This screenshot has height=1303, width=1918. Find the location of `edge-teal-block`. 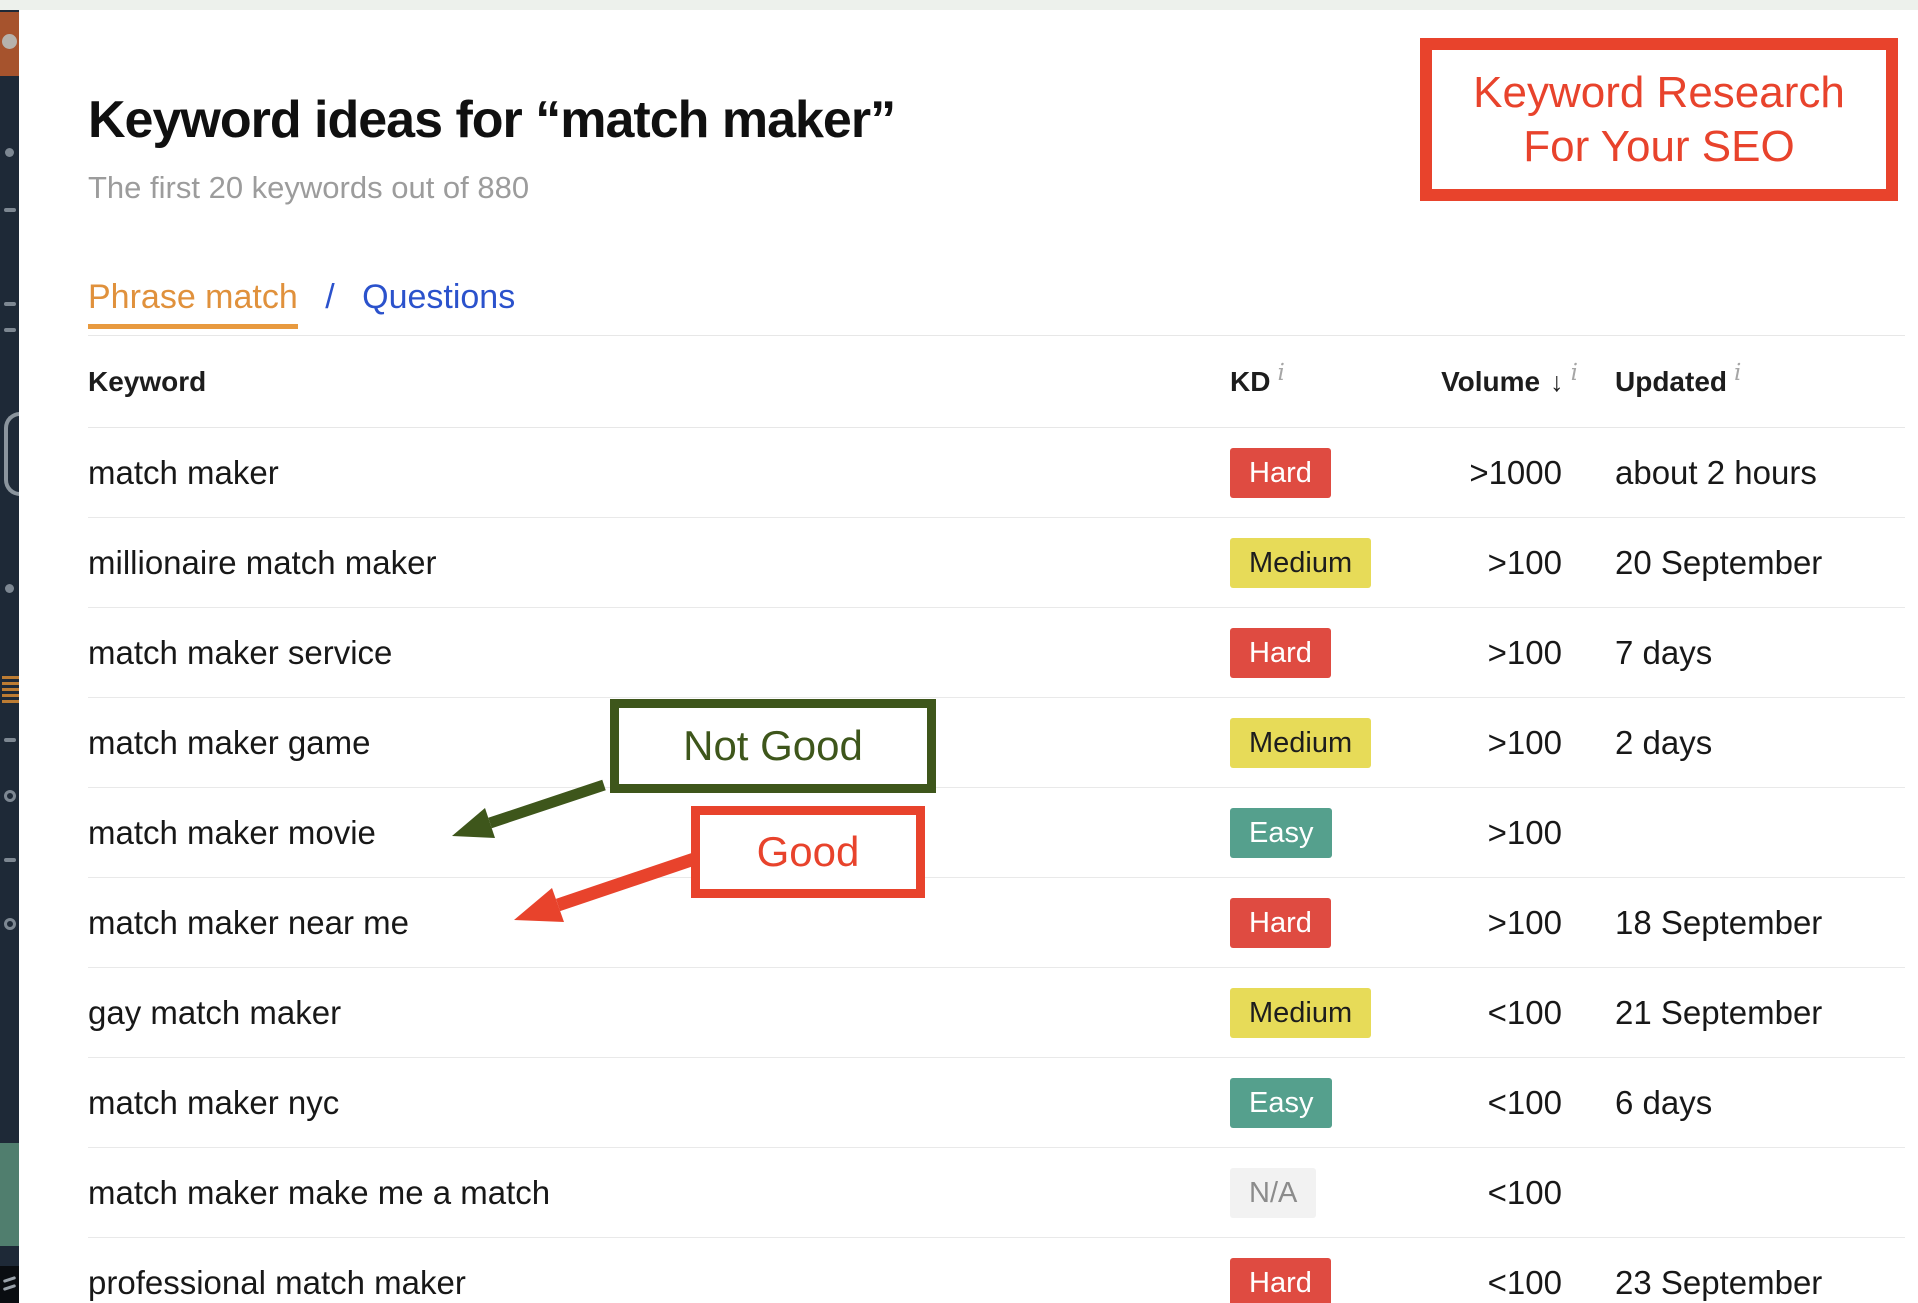

edge-teal-block is located at coordinates (9, 1194).